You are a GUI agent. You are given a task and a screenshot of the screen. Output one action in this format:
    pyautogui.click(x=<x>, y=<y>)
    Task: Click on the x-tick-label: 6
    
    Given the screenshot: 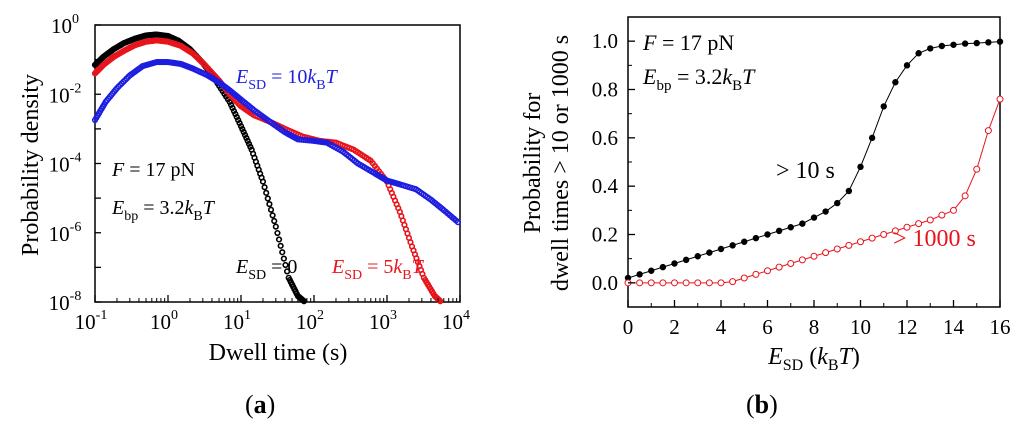 What is the action you would take?
    pyautogui.click(x=767, y=327)
    